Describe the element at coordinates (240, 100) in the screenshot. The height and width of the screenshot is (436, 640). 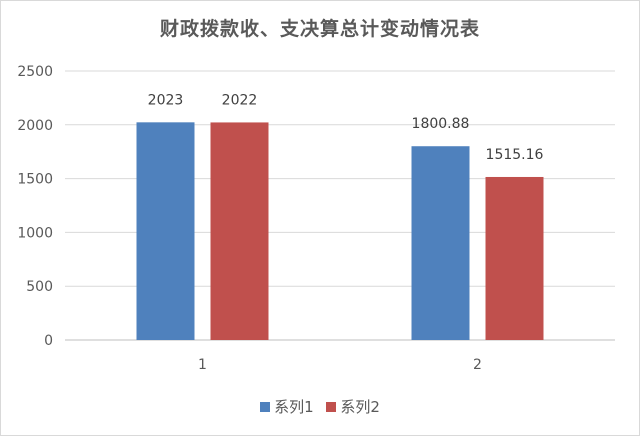
I see `data-label: 2022` at that location.